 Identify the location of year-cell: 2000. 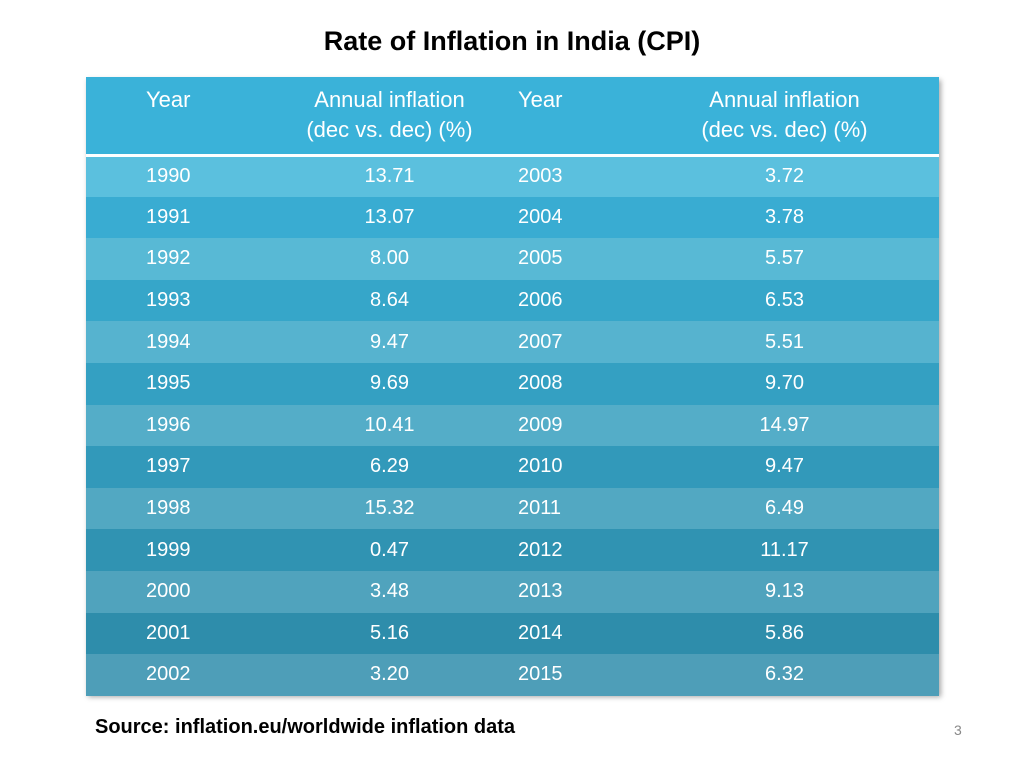
(168, 591).